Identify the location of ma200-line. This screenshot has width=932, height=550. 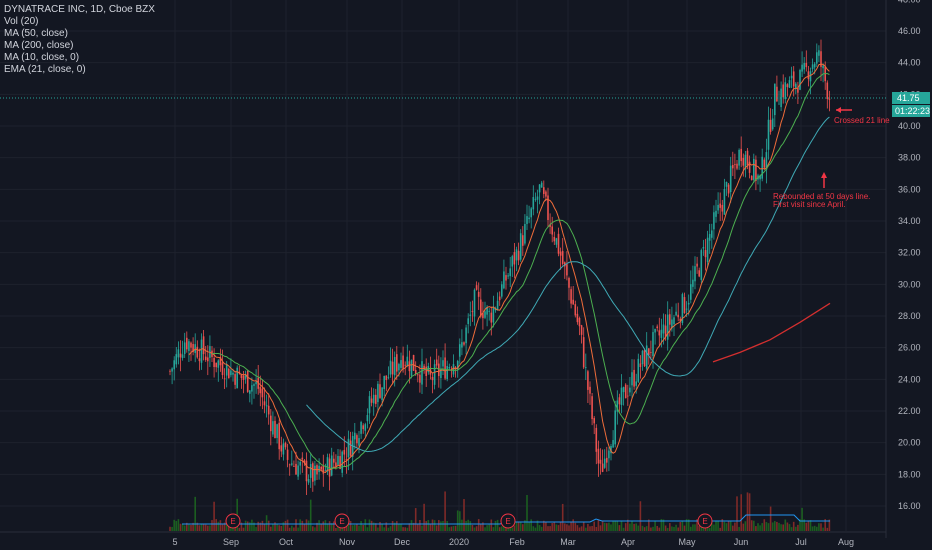
(771, 332).